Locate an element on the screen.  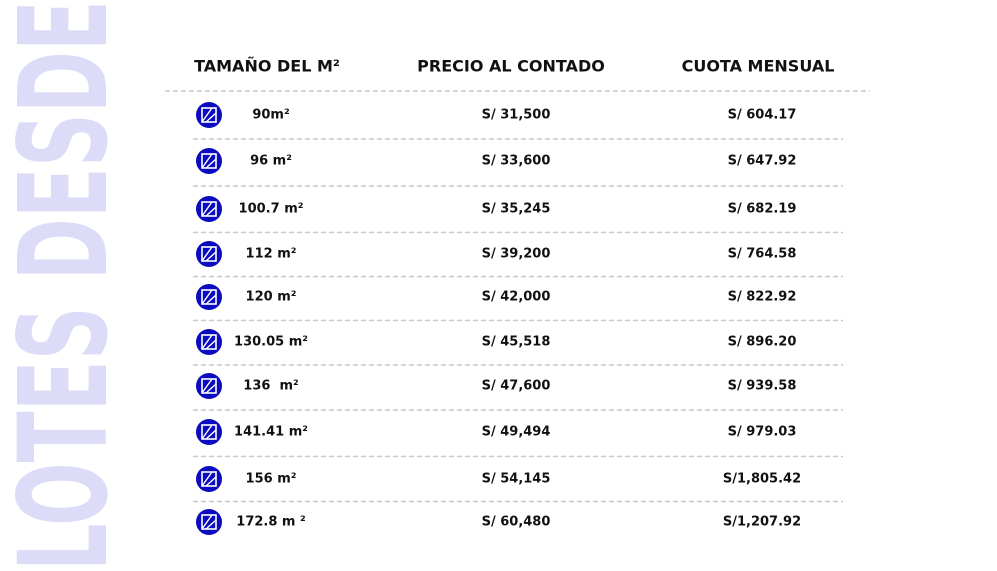
side-title: LOTES DESDE is located at coordinates (67, 285).